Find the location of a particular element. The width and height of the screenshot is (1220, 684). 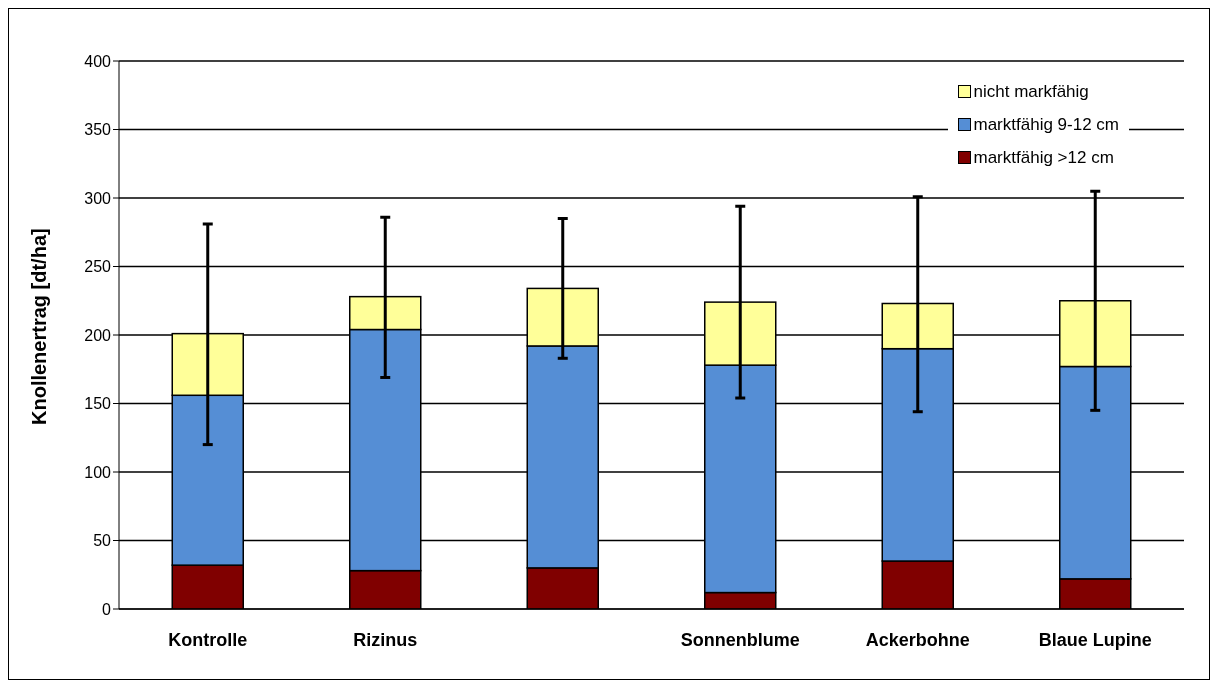

y-tick-label: 200 is located at coordinates (98, 335).